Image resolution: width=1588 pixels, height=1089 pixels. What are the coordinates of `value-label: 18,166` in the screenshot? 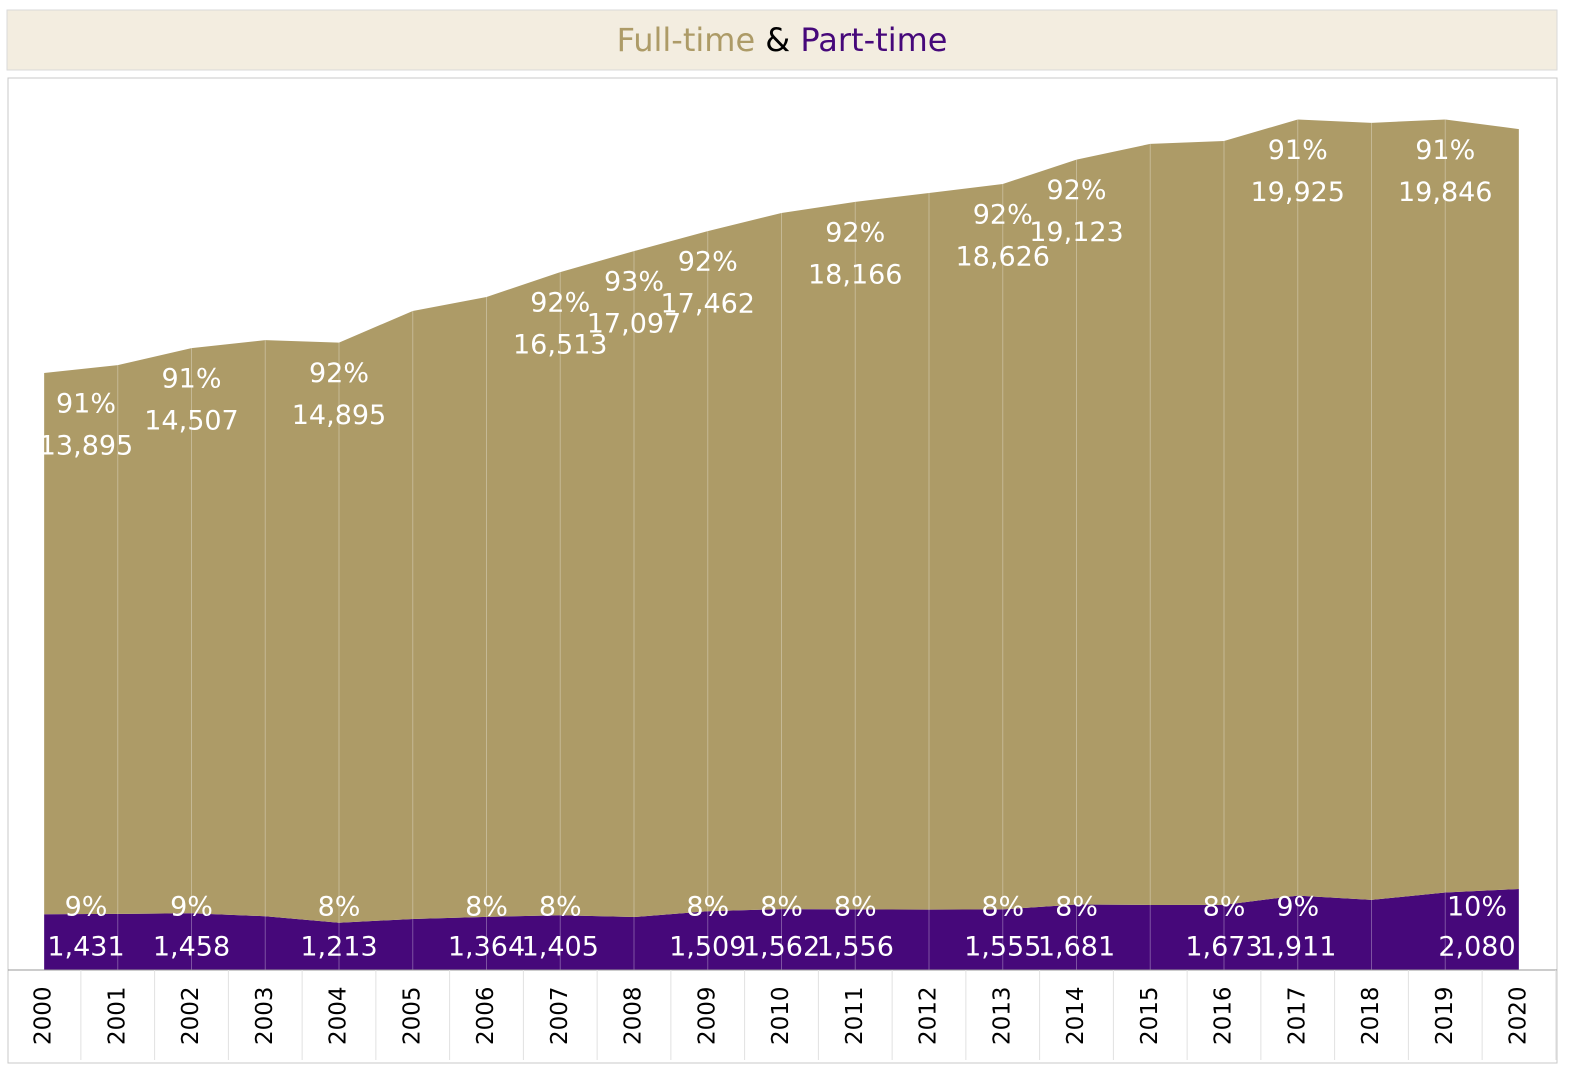 It's located at (855, 274).